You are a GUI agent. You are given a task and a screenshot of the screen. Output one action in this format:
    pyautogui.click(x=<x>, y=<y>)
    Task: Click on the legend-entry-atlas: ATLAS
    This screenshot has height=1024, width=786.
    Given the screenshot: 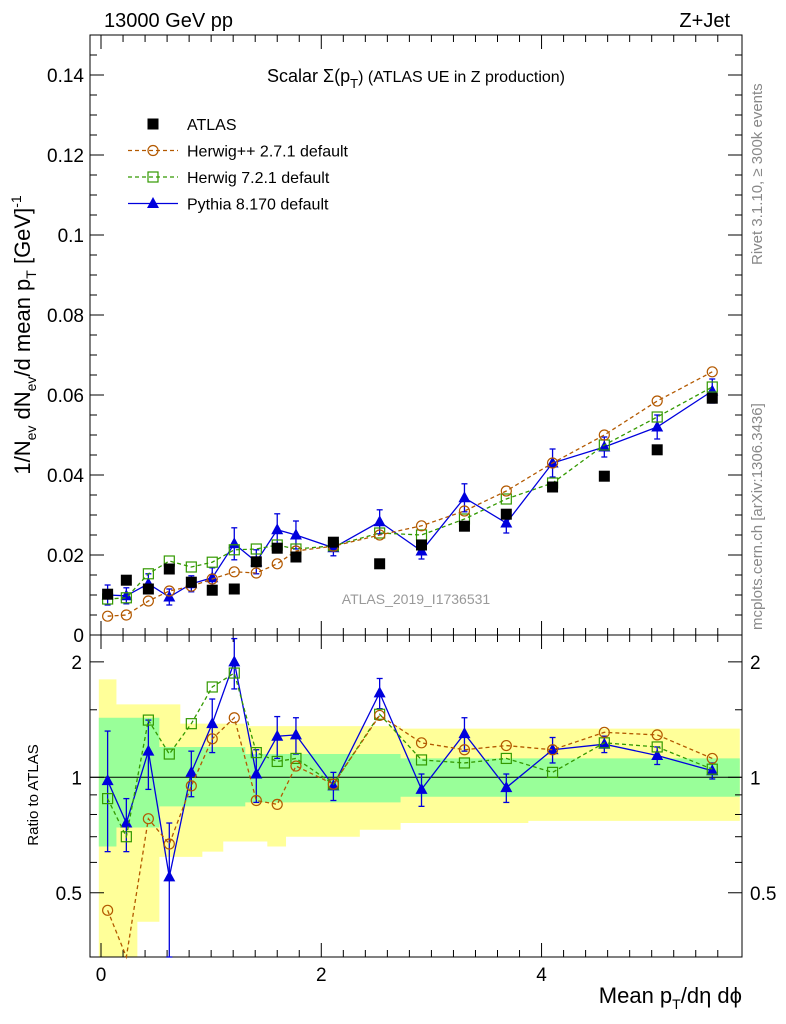 What is the action you would take?
    pyautogui.click(x=192, y=125)
    